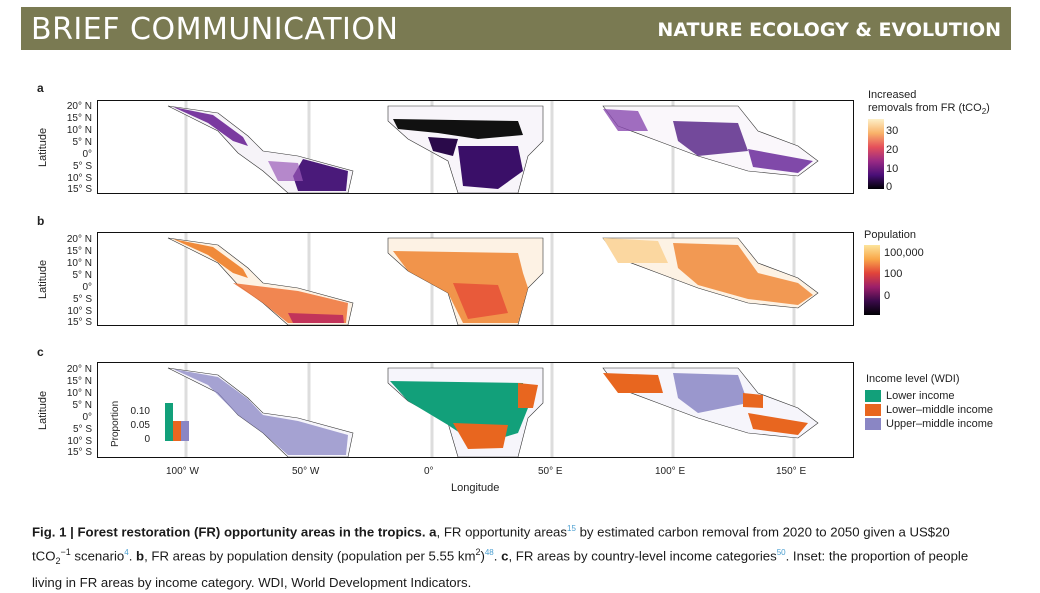  I want to click on caption-ref-15: 15, so click(571, 528).